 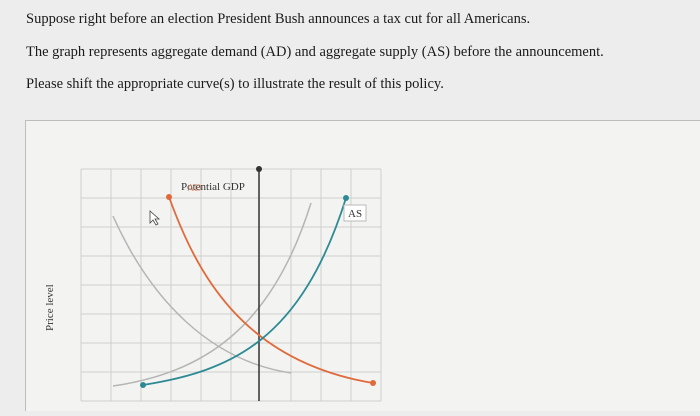 What do you see at coordinates (50, 307) in the screenshot?
I see `y-axis-label: Price level` at bounding box center [50, 307].